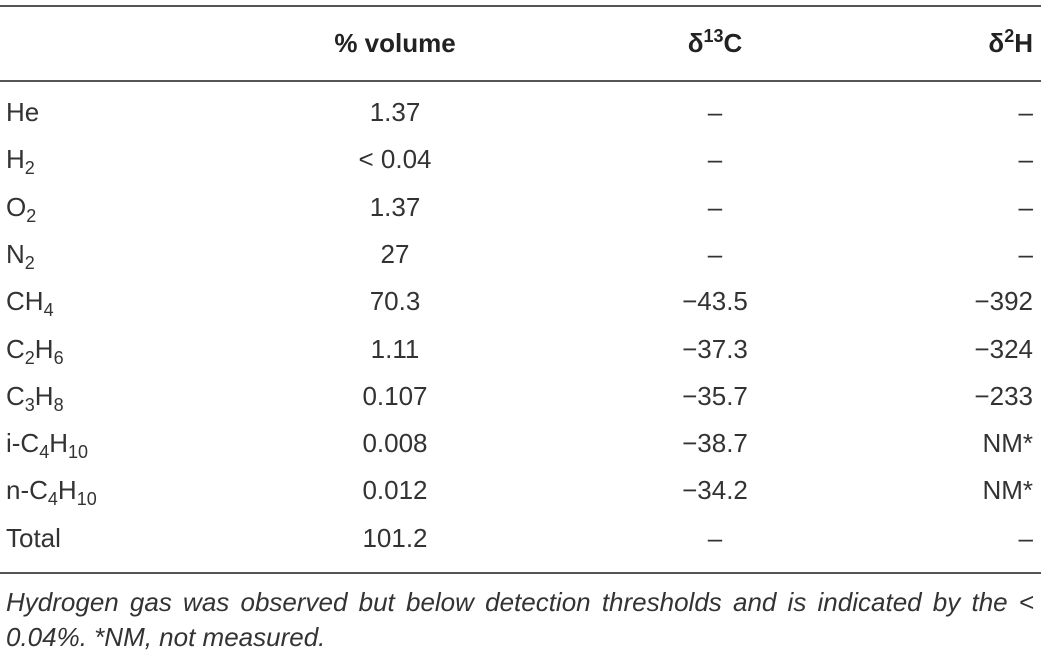 This screenshot has width=1041, height=660. I want to click on row-label: H2, so click(20, 160).